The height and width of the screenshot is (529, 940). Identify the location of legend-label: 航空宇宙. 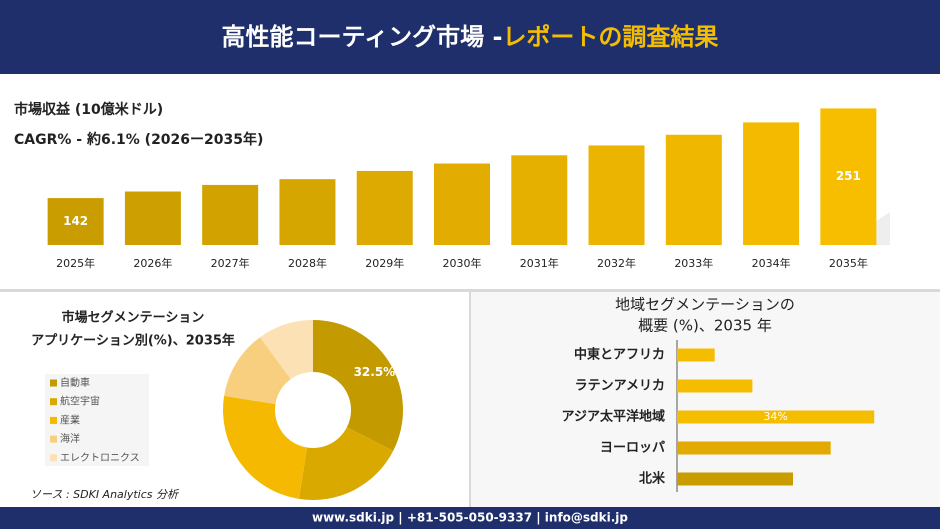
(80, 401).